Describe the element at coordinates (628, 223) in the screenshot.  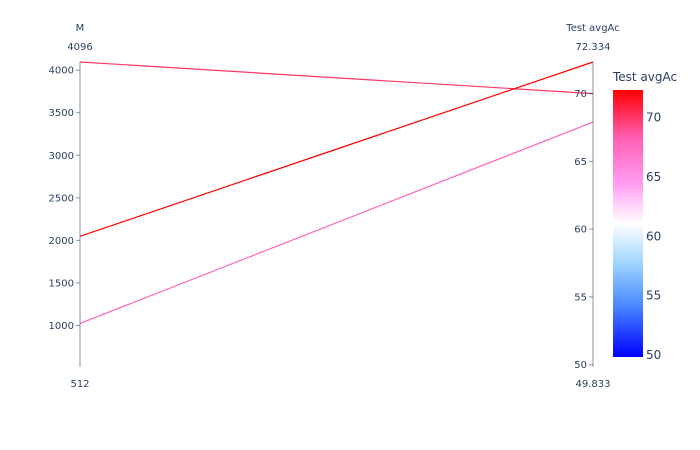
I see `colorbar-gradient` at that location.